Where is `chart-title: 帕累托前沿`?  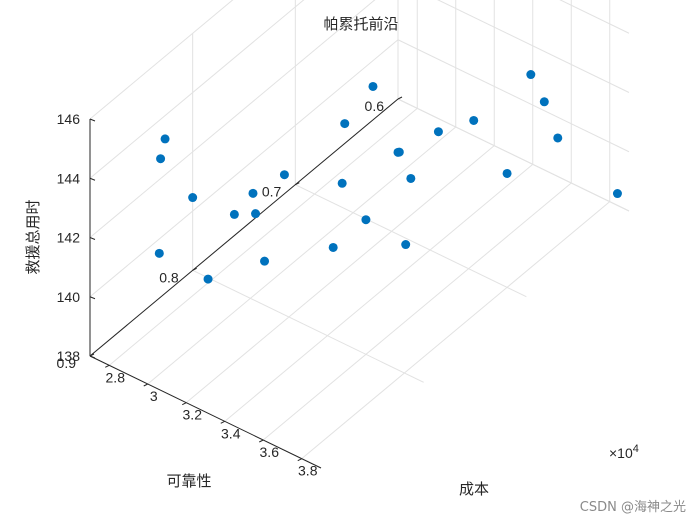 chart-title: 帕累托前沿 is located at coordinates (360, 24).